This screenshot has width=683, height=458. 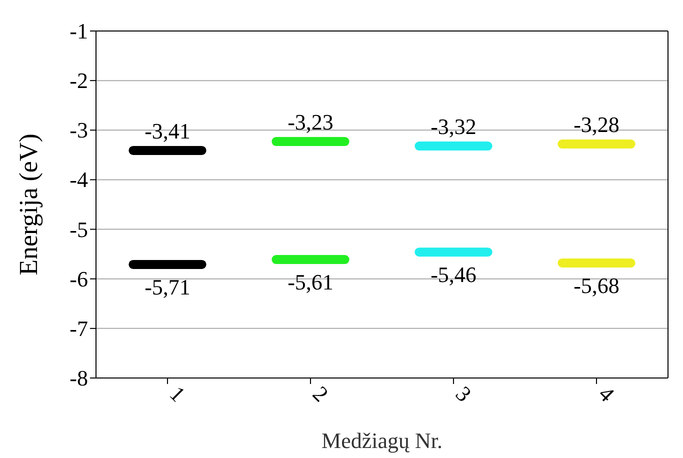 I want to click on data-label: -3,41, so click(x=167, y=131).